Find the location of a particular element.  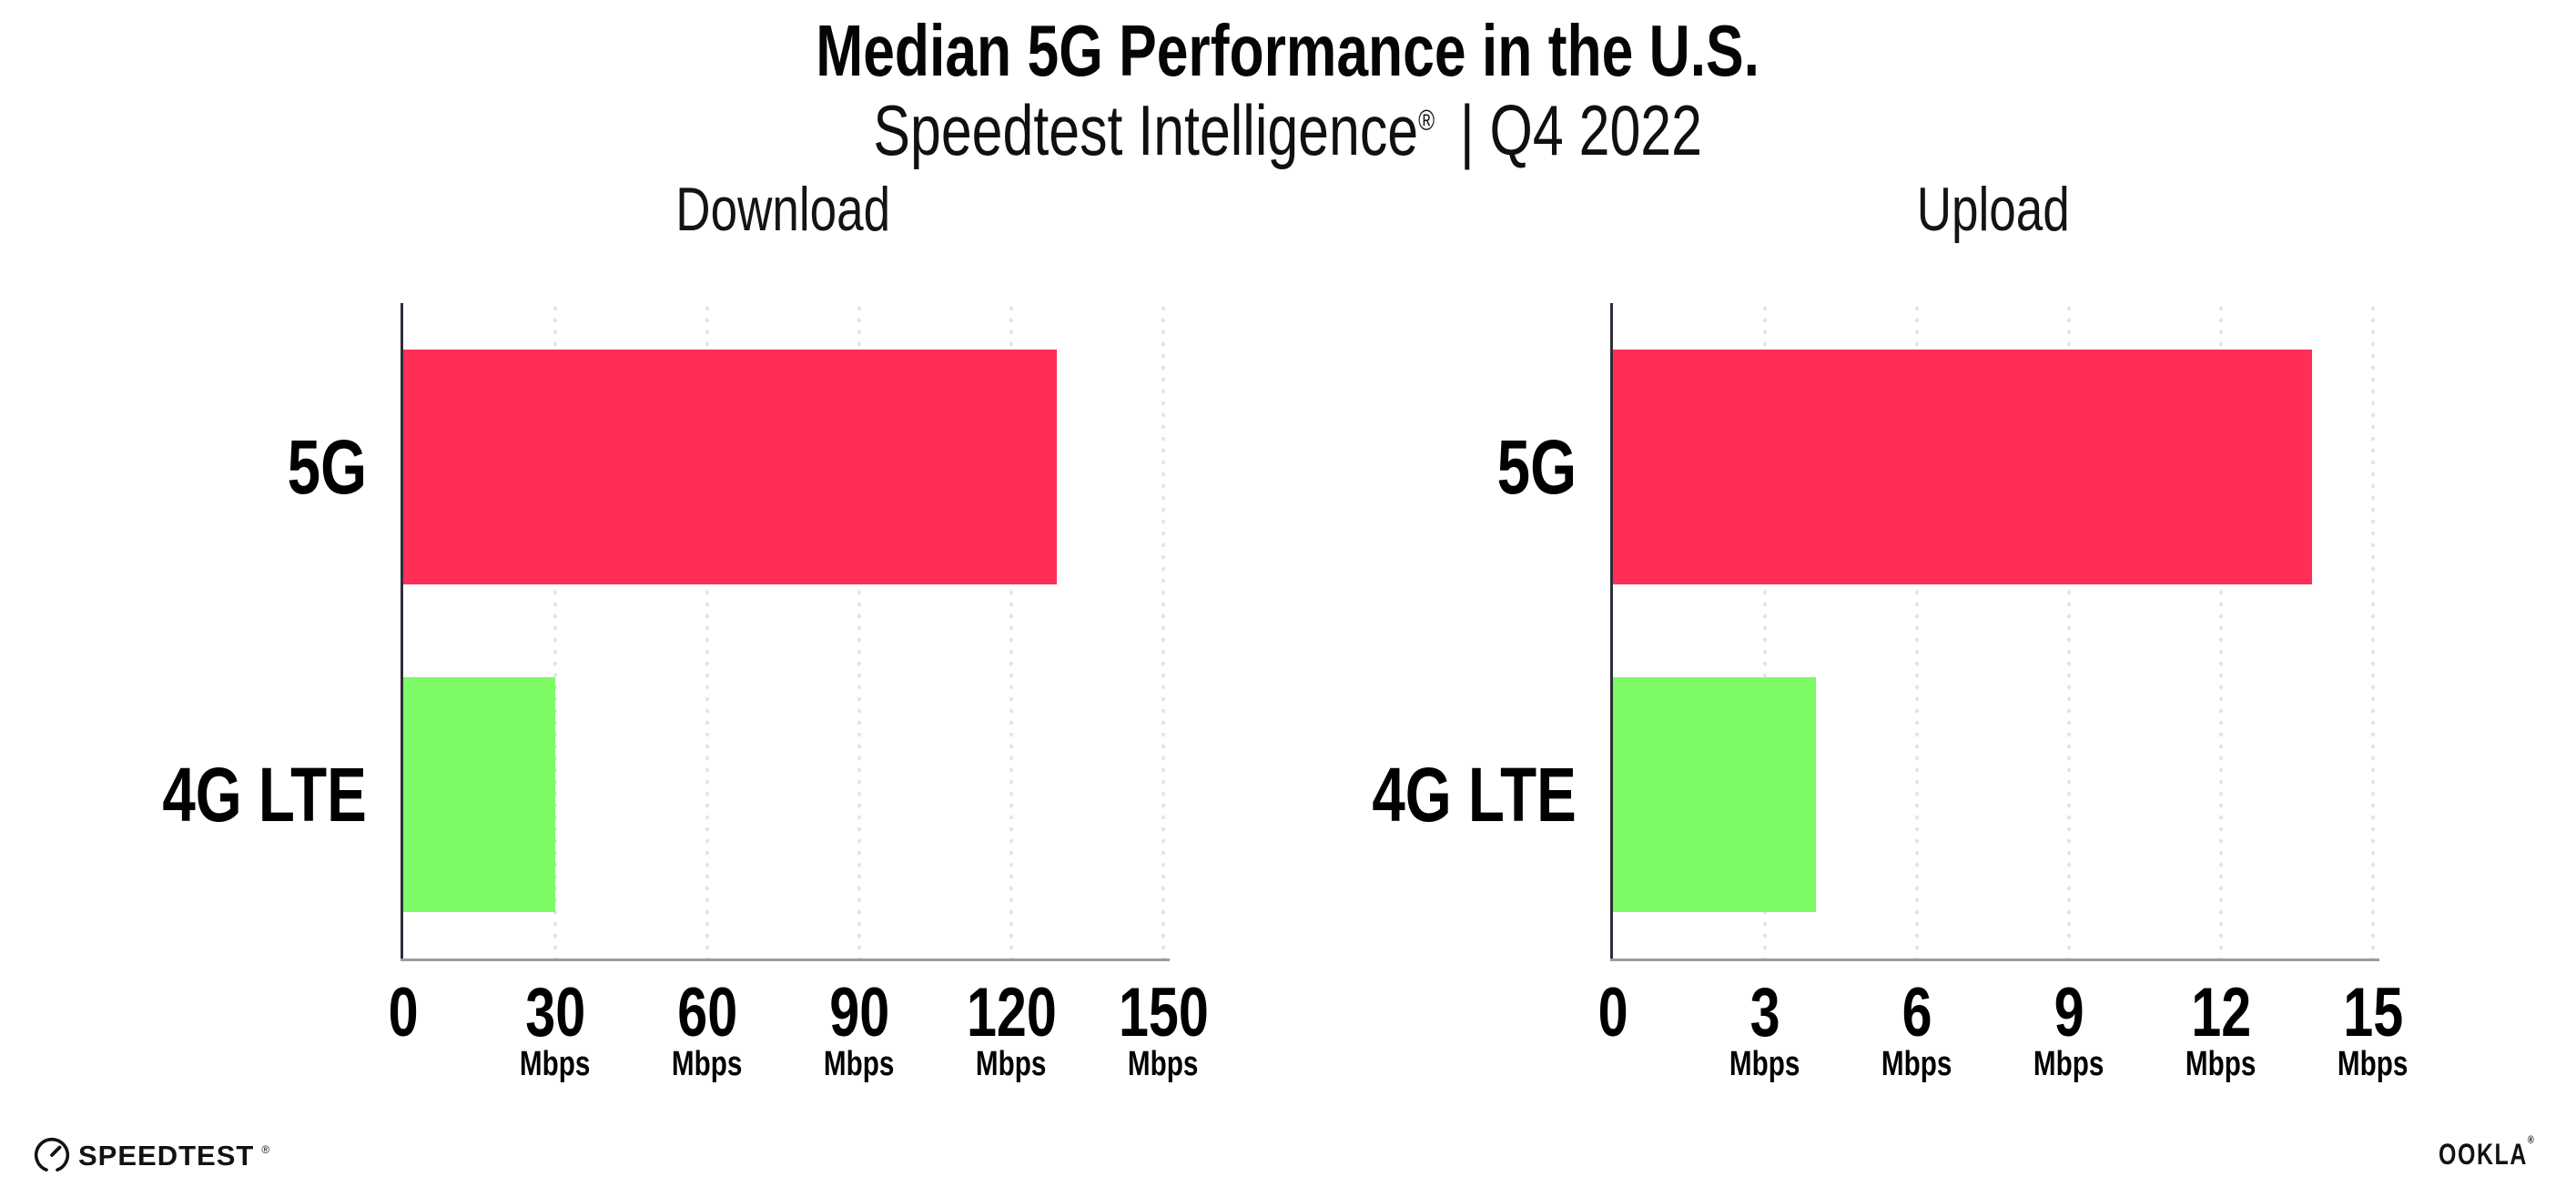

speedtest-registered-mark: ® is located at coordinates (265, 1150).